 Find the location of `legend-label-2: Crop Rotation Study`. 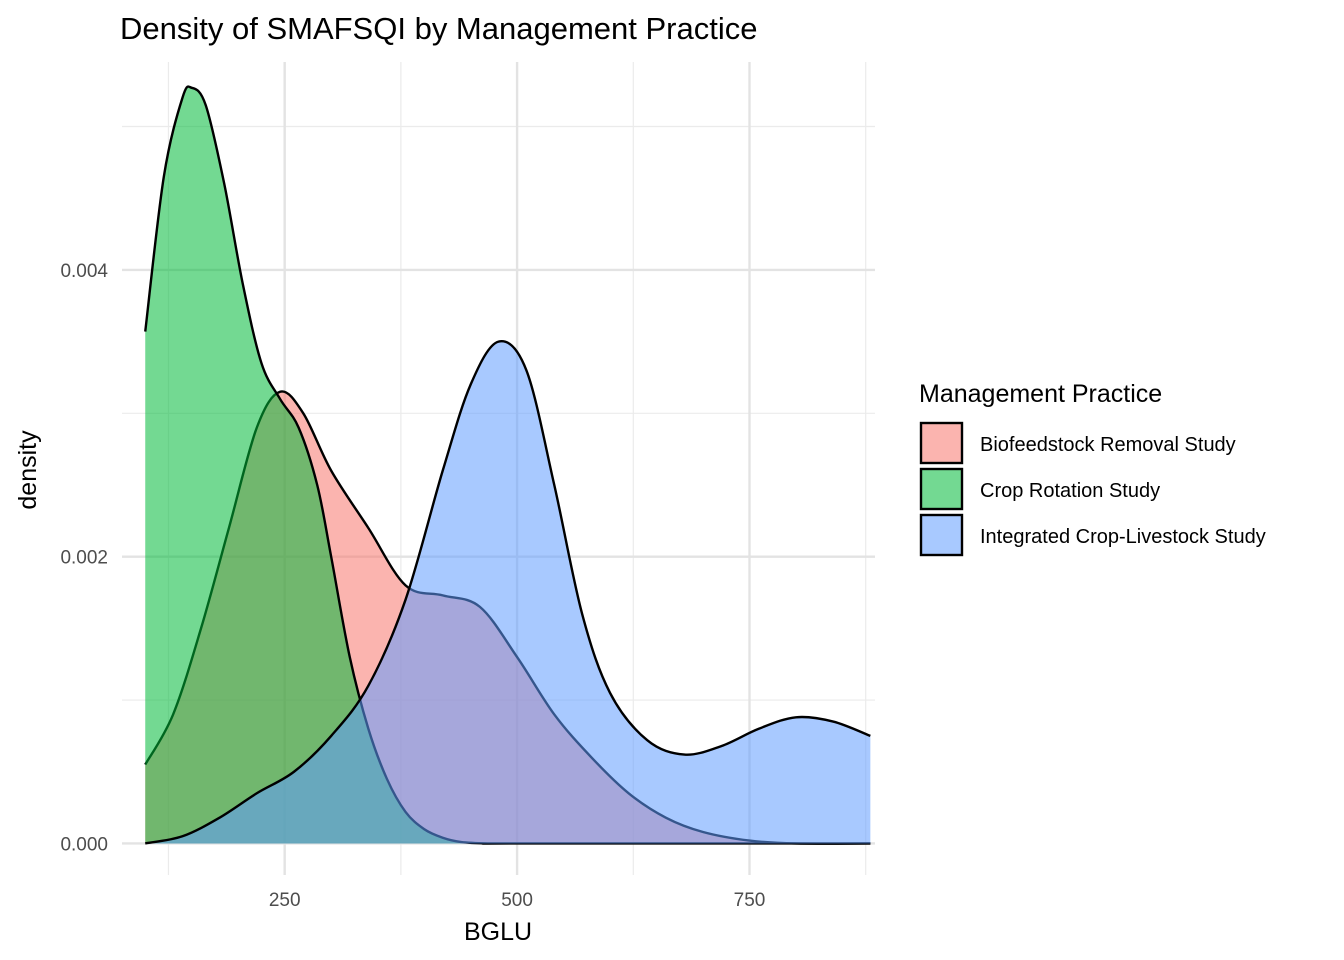

legend-label-2: Crop Rotation Study is located at coordinates (1070, 491).